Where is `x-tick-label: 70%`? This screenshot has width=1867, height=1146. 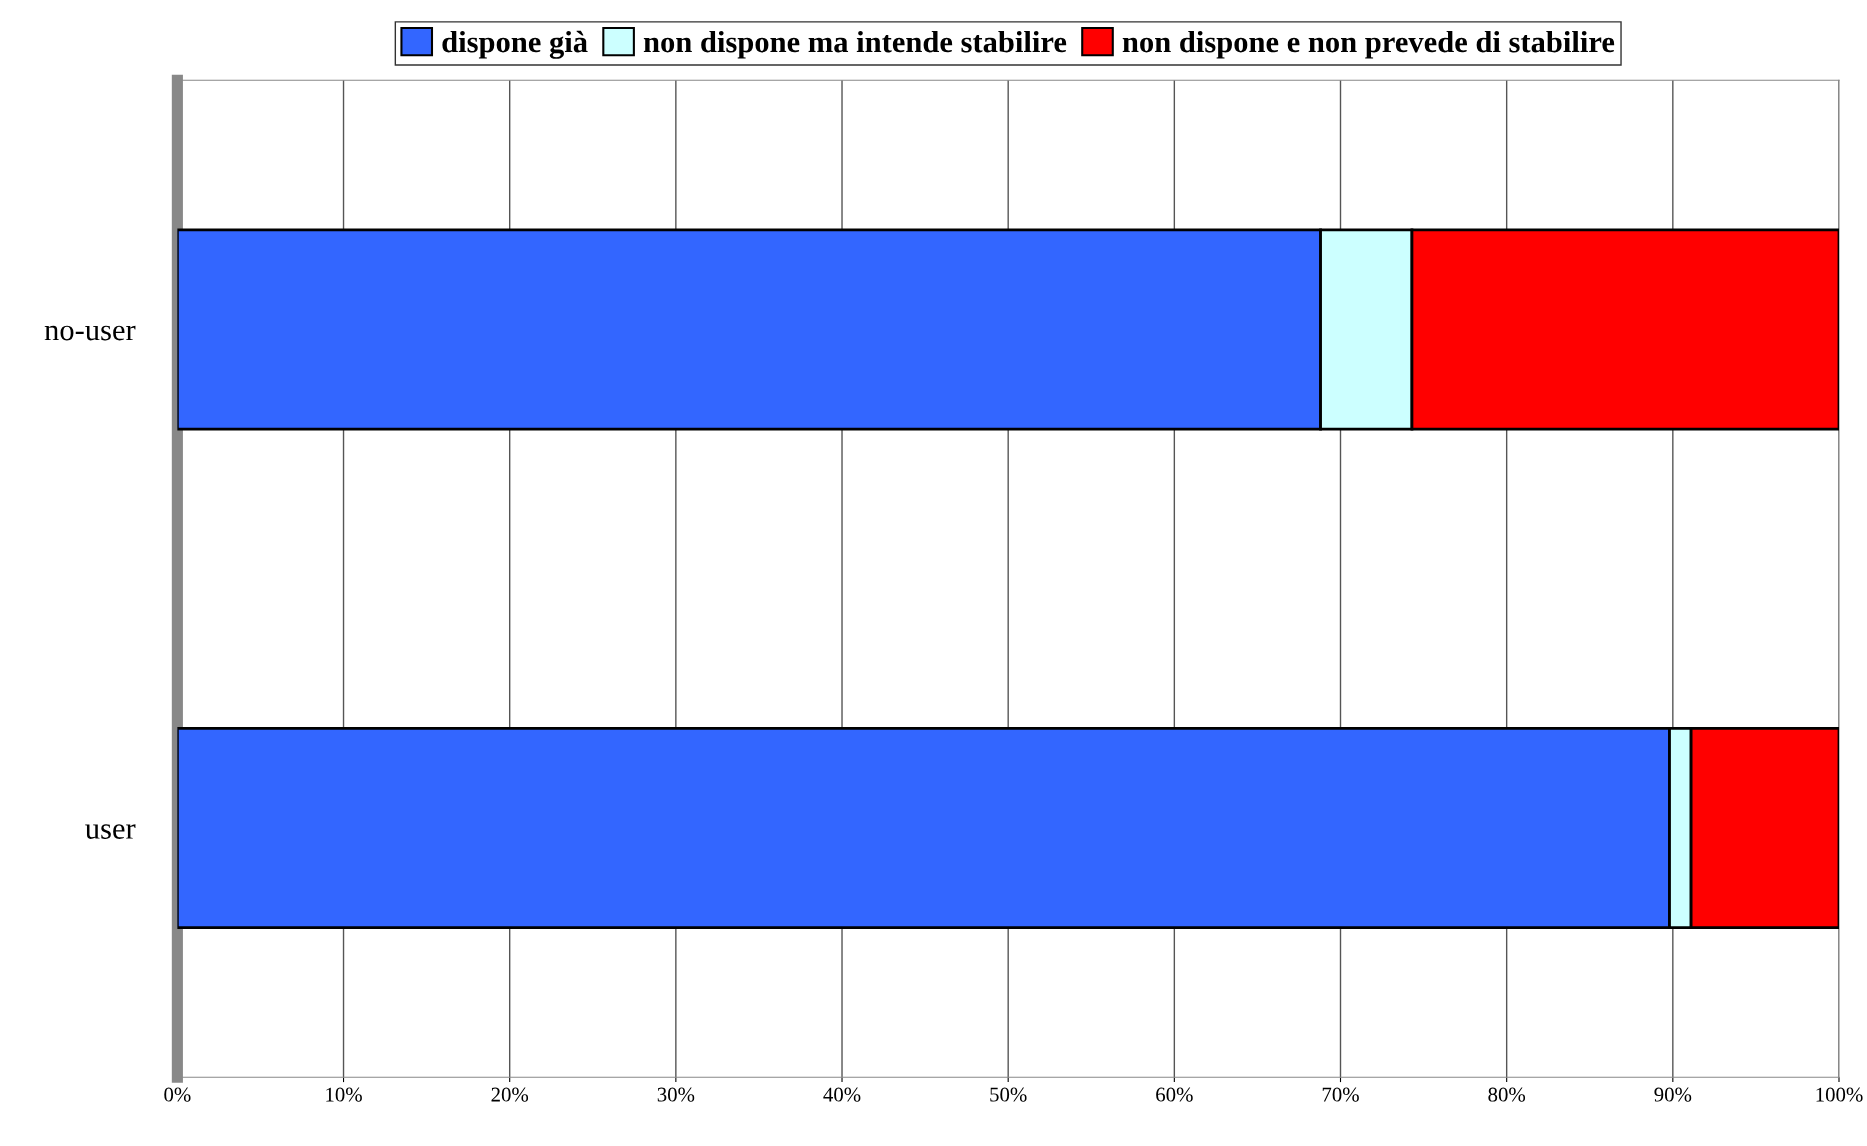
x-tick-label: 70% is located at coordinates (1340, 1094).